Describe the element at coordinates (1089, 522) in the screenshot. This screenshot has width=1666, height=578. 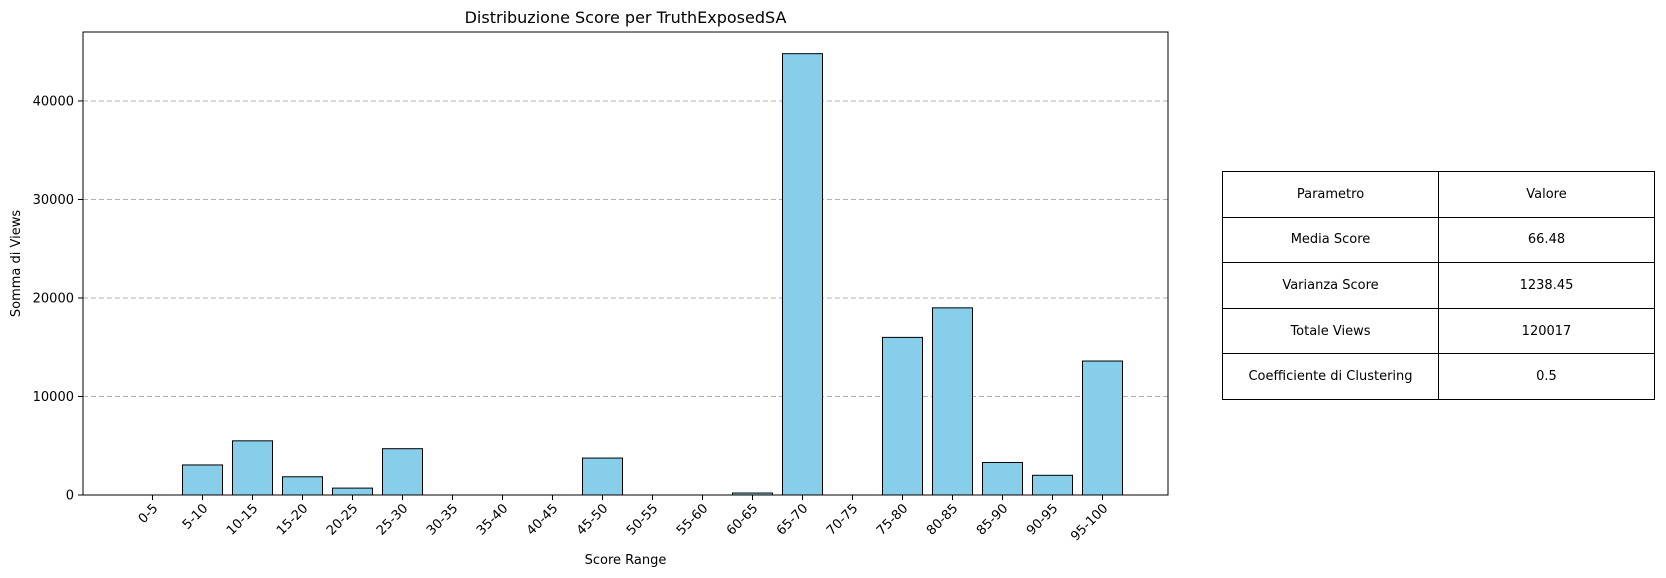
I see `x-tick-label: 95-100` at that location.